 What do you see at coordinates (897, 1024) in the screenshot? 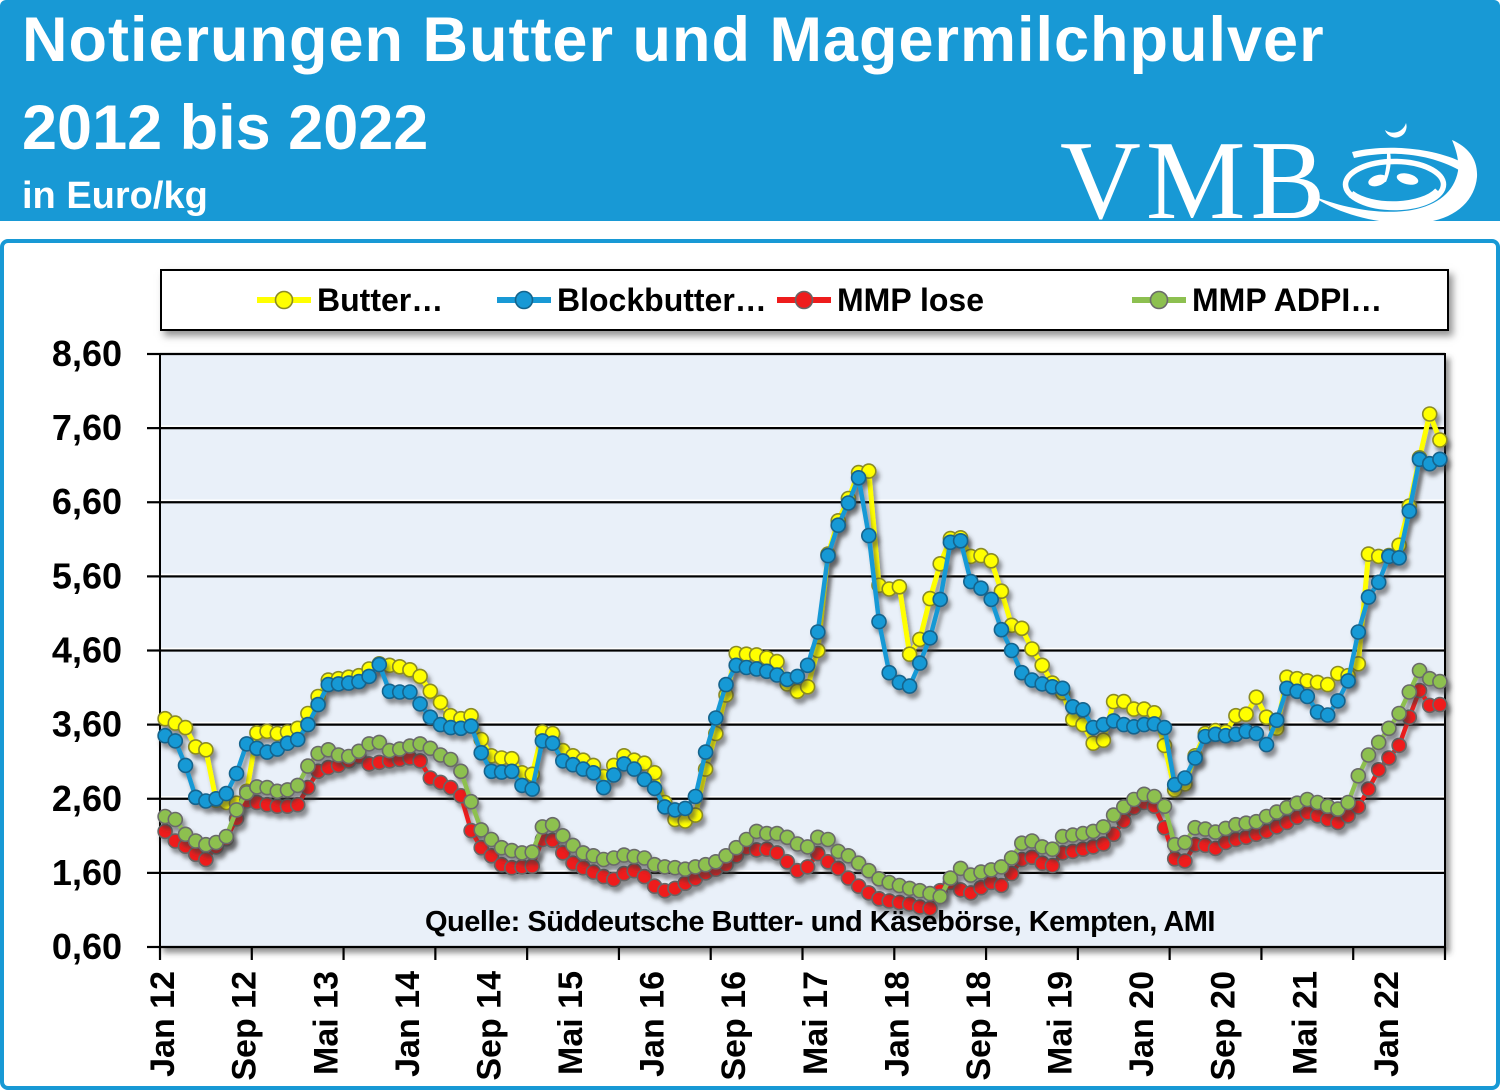
I see `svg-text: Jan 18` at bounding box center [897, 1024].